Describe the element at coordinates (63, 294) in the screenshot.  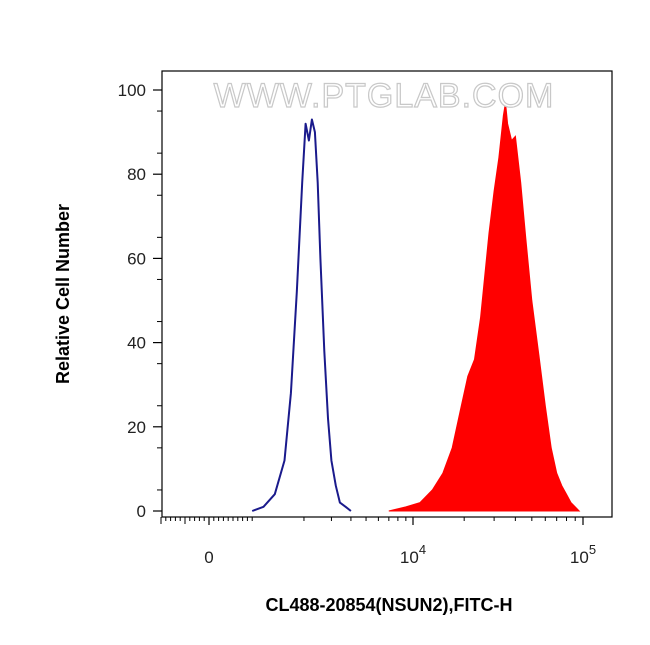
I see `y-axis-title: Relative Cell Number` at that location.